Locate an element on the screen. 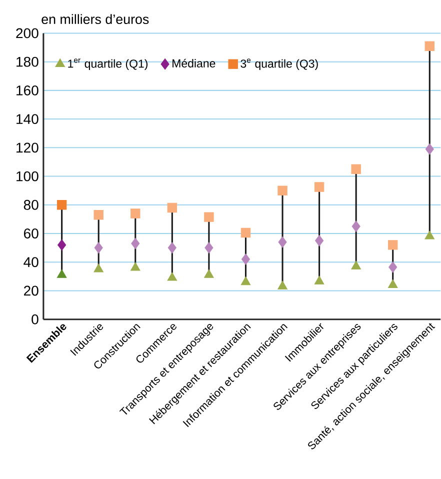 This screenshot has width=441, height=479. y-tick-label: 140 is located at coordinates (27, 119).